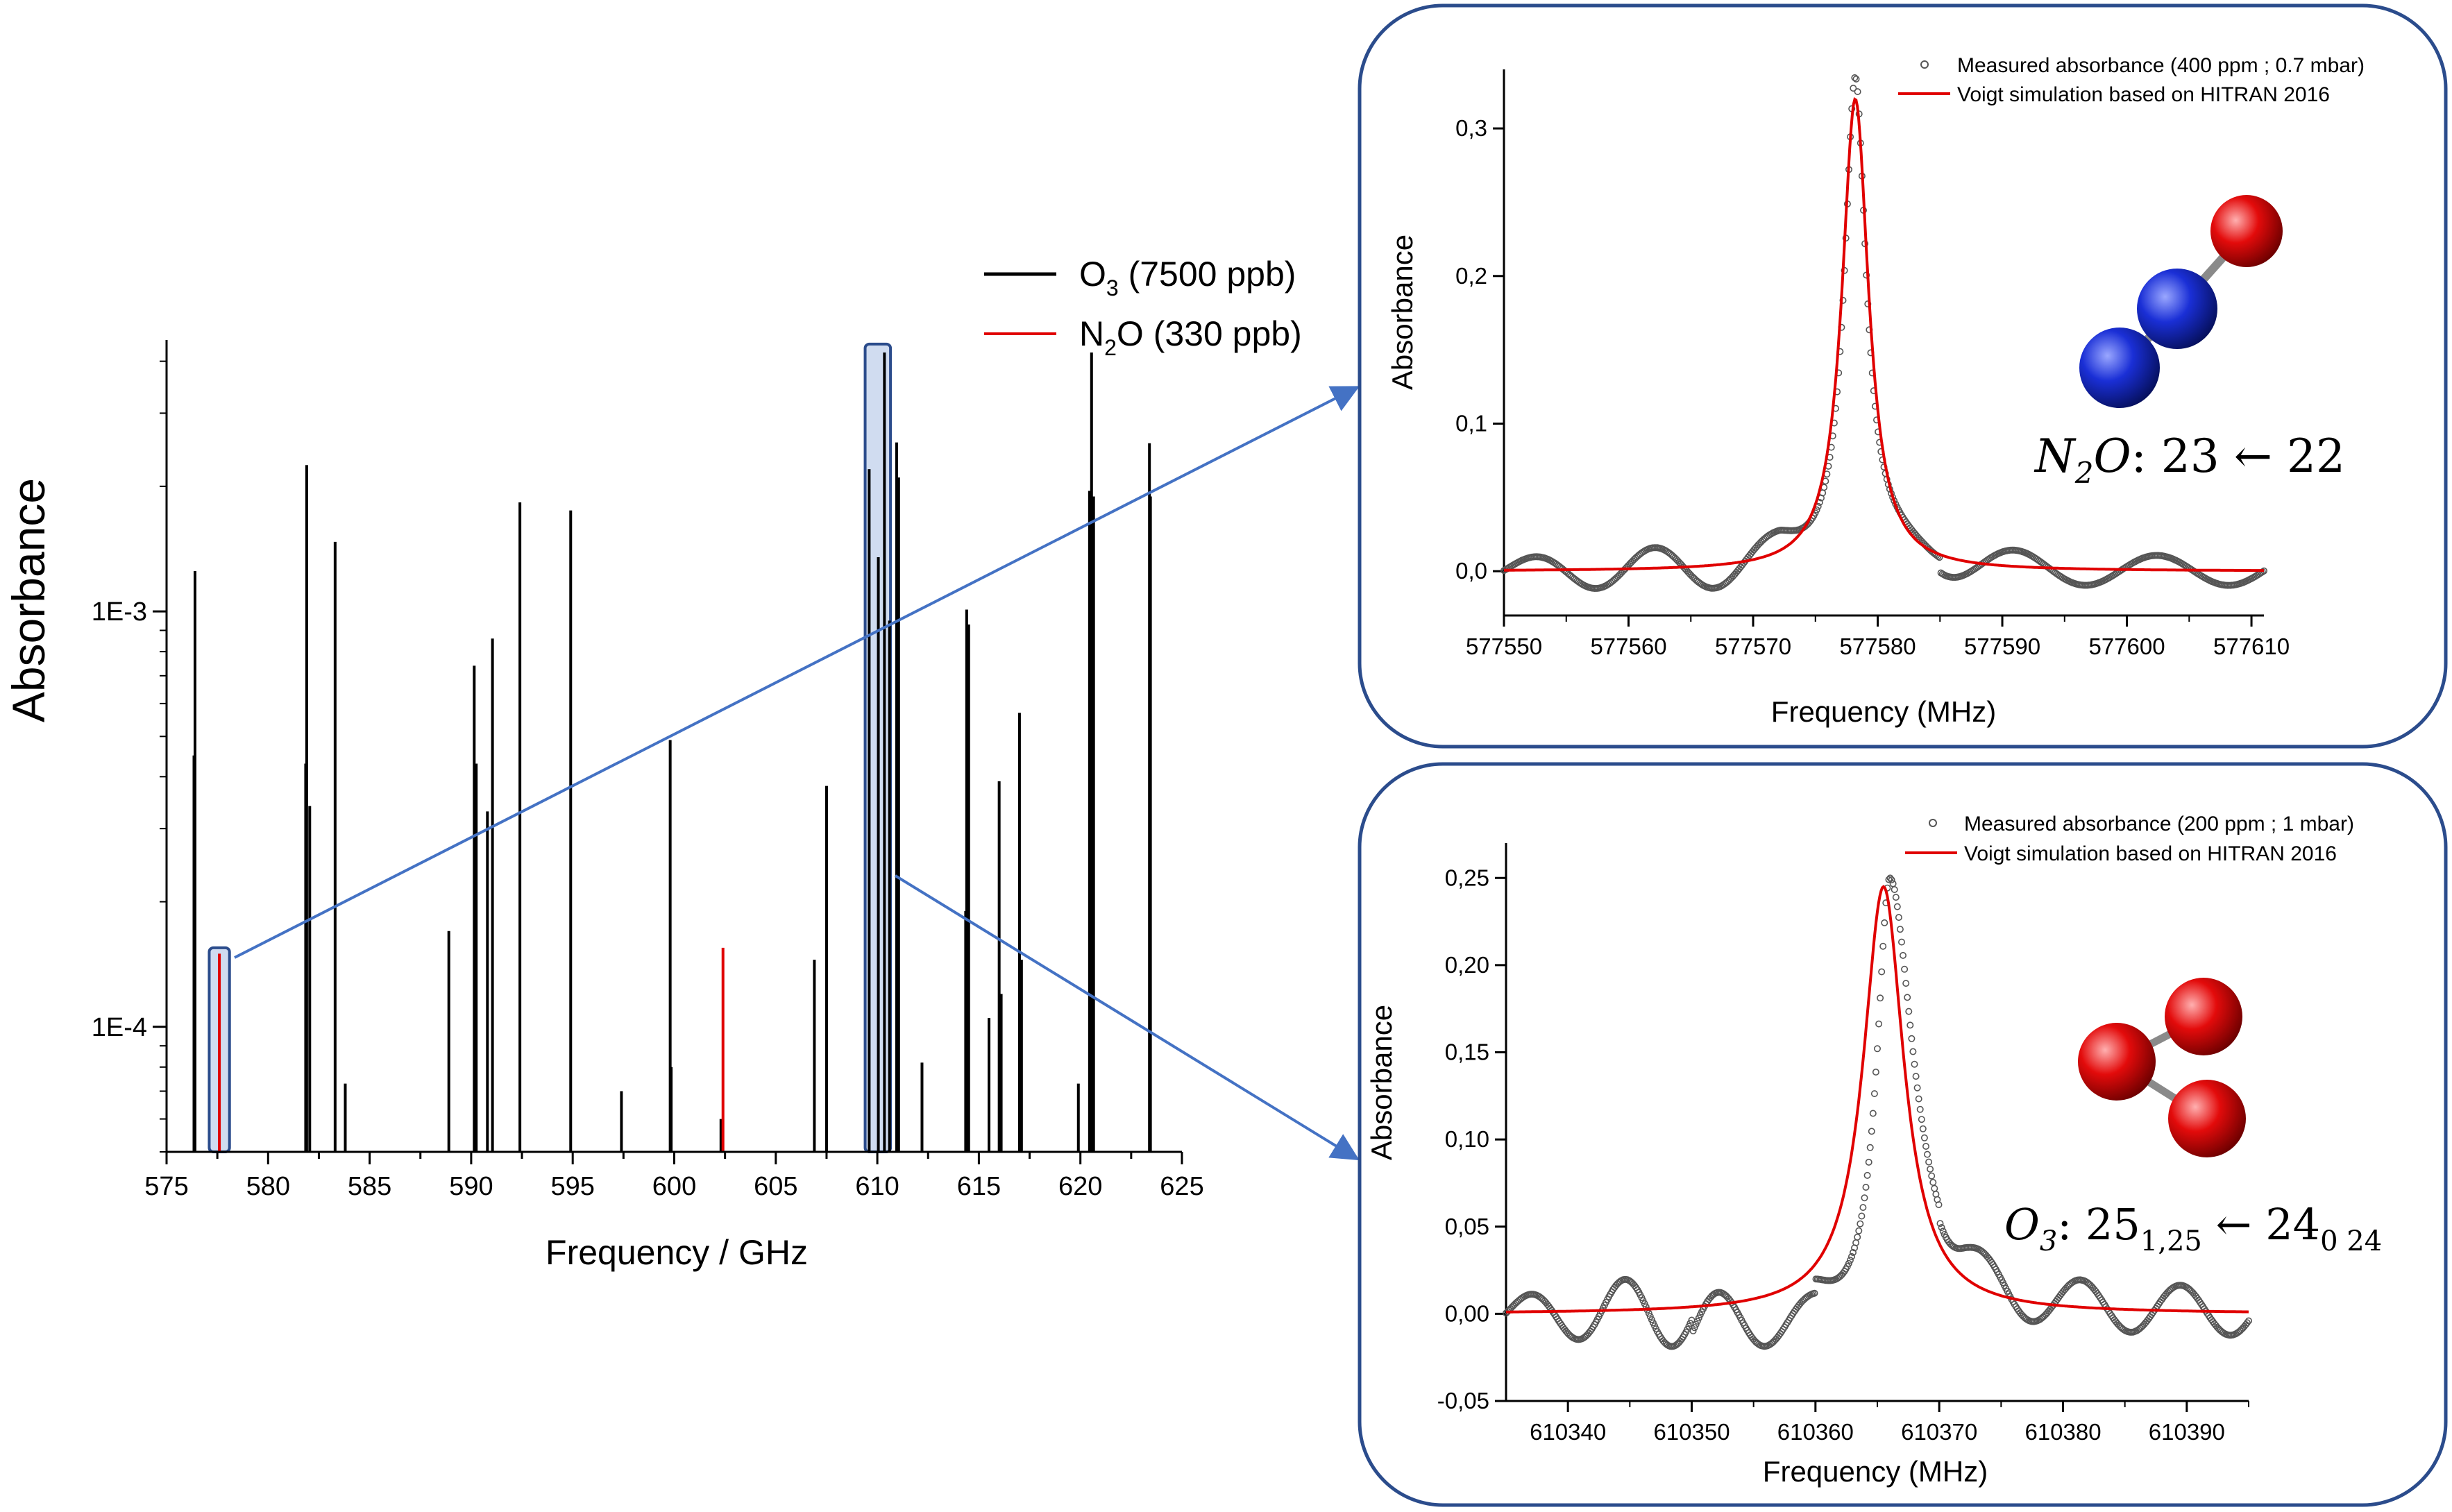 The width and height of the screenshot is (2452, 1512). What do you see at coordinates (2187, 1432) in the screenshot?
I see `x-tick-label: 610390` at bounding box center [2187, 1432].